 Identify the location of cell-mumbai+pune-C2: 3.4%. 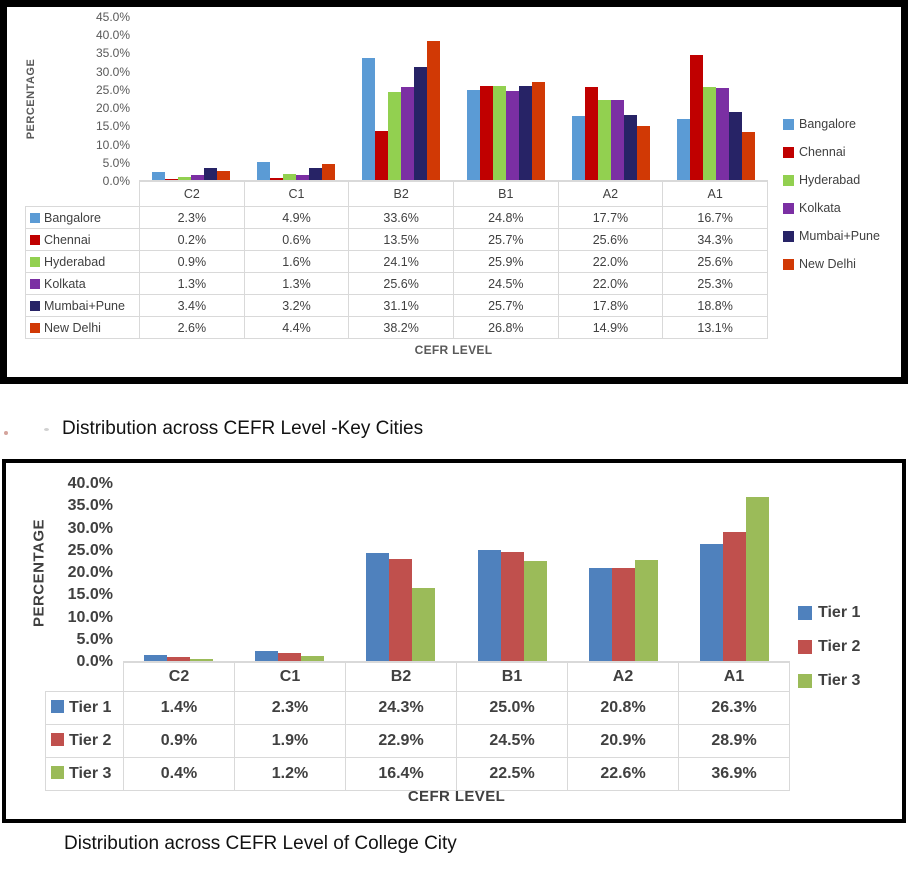
(192, 305).